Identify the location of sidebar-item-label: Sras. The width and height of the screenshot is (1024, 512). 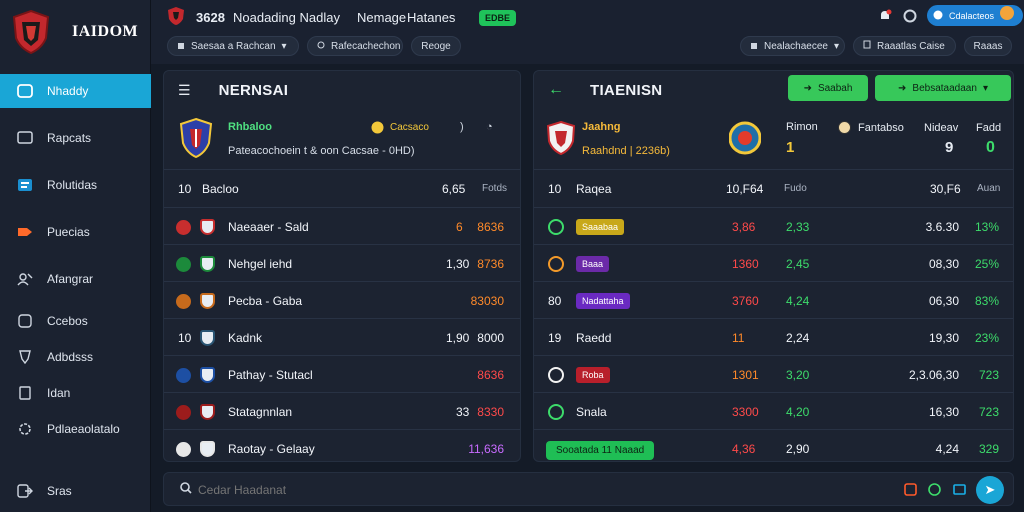
(59, 491).